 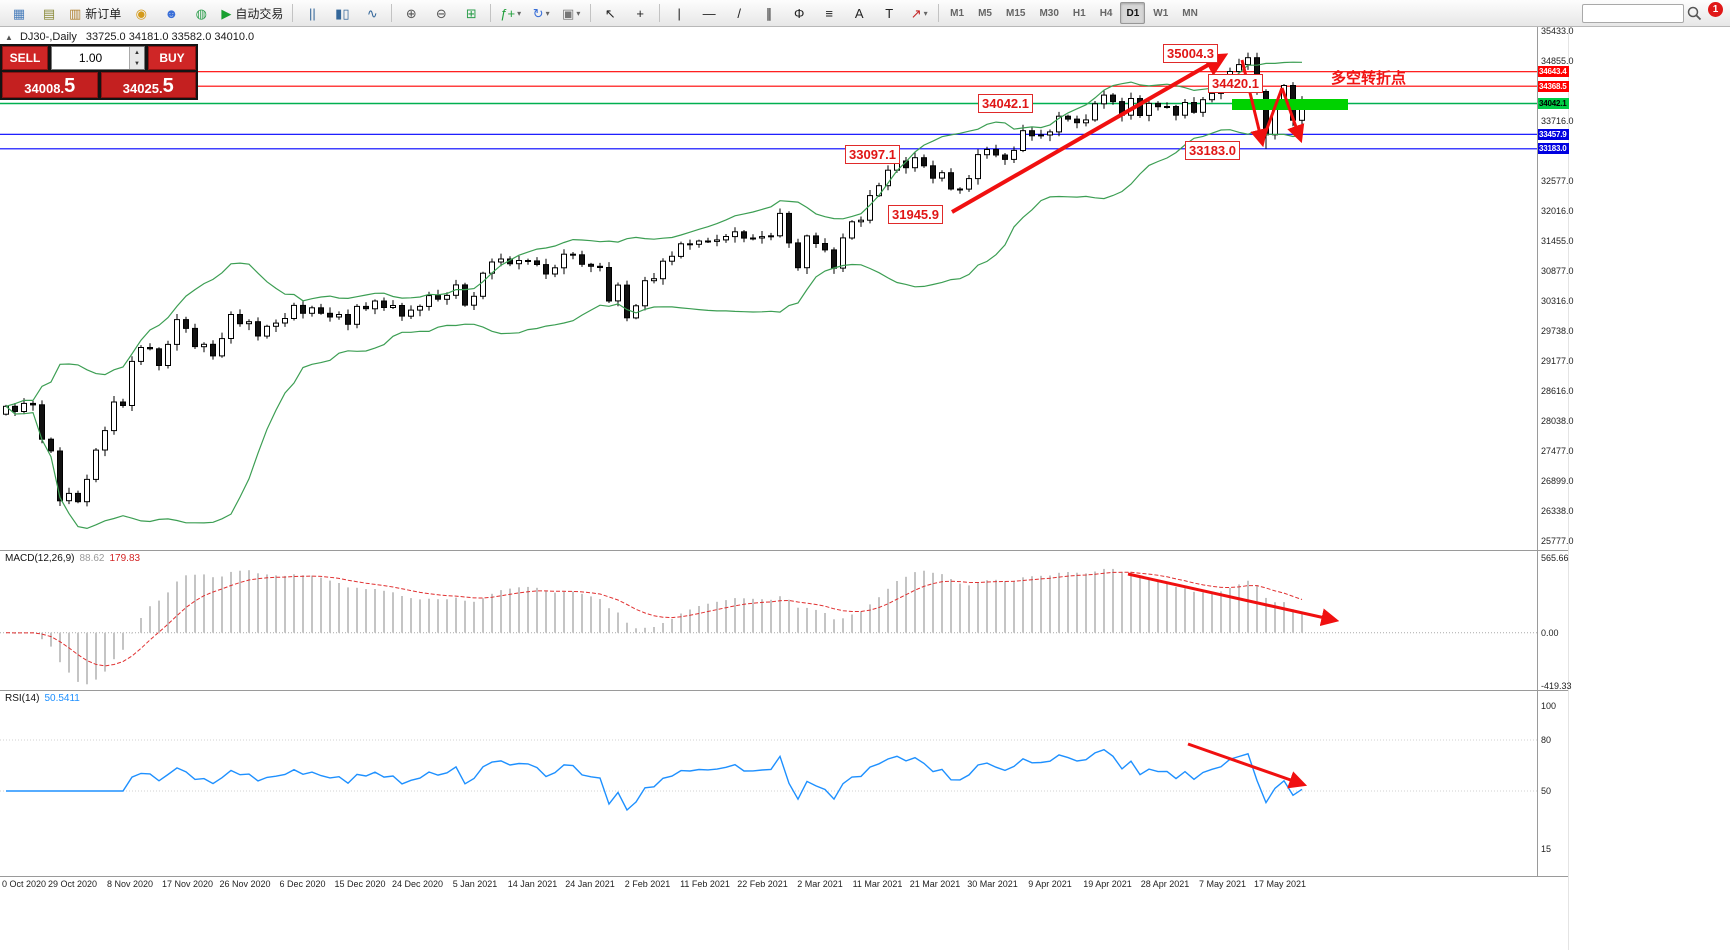 I want to click on vertical-line-button: |, so click(x=679, y=13).